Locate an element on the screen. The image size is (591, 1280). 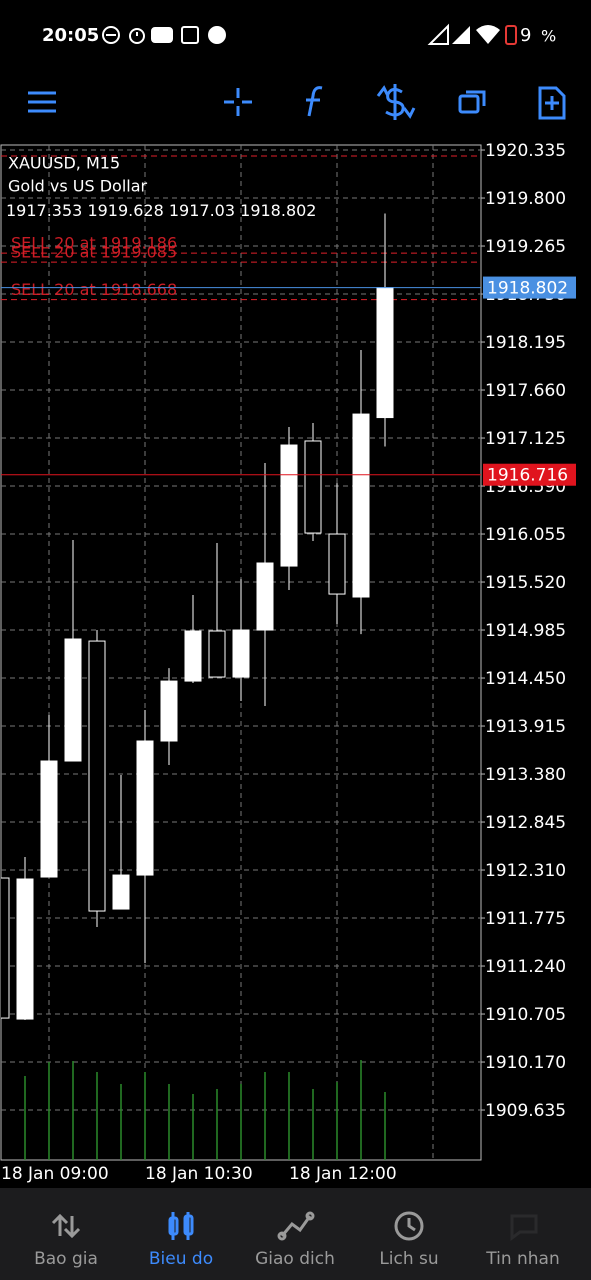
nav-label: Tin nhan is located at coordinates (522, 1259).